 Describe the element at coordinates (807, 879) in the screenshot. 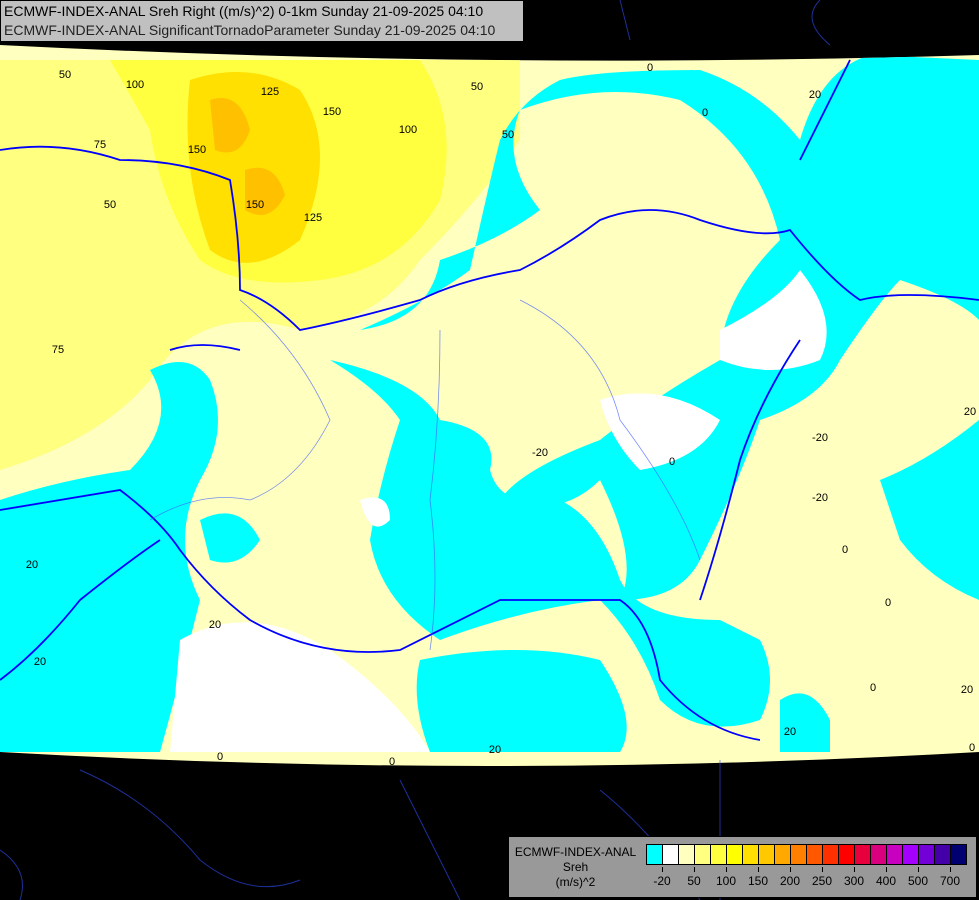

I see `legend-ticks: -20 50 100 150 200 250 300 400 500 700` at that location.